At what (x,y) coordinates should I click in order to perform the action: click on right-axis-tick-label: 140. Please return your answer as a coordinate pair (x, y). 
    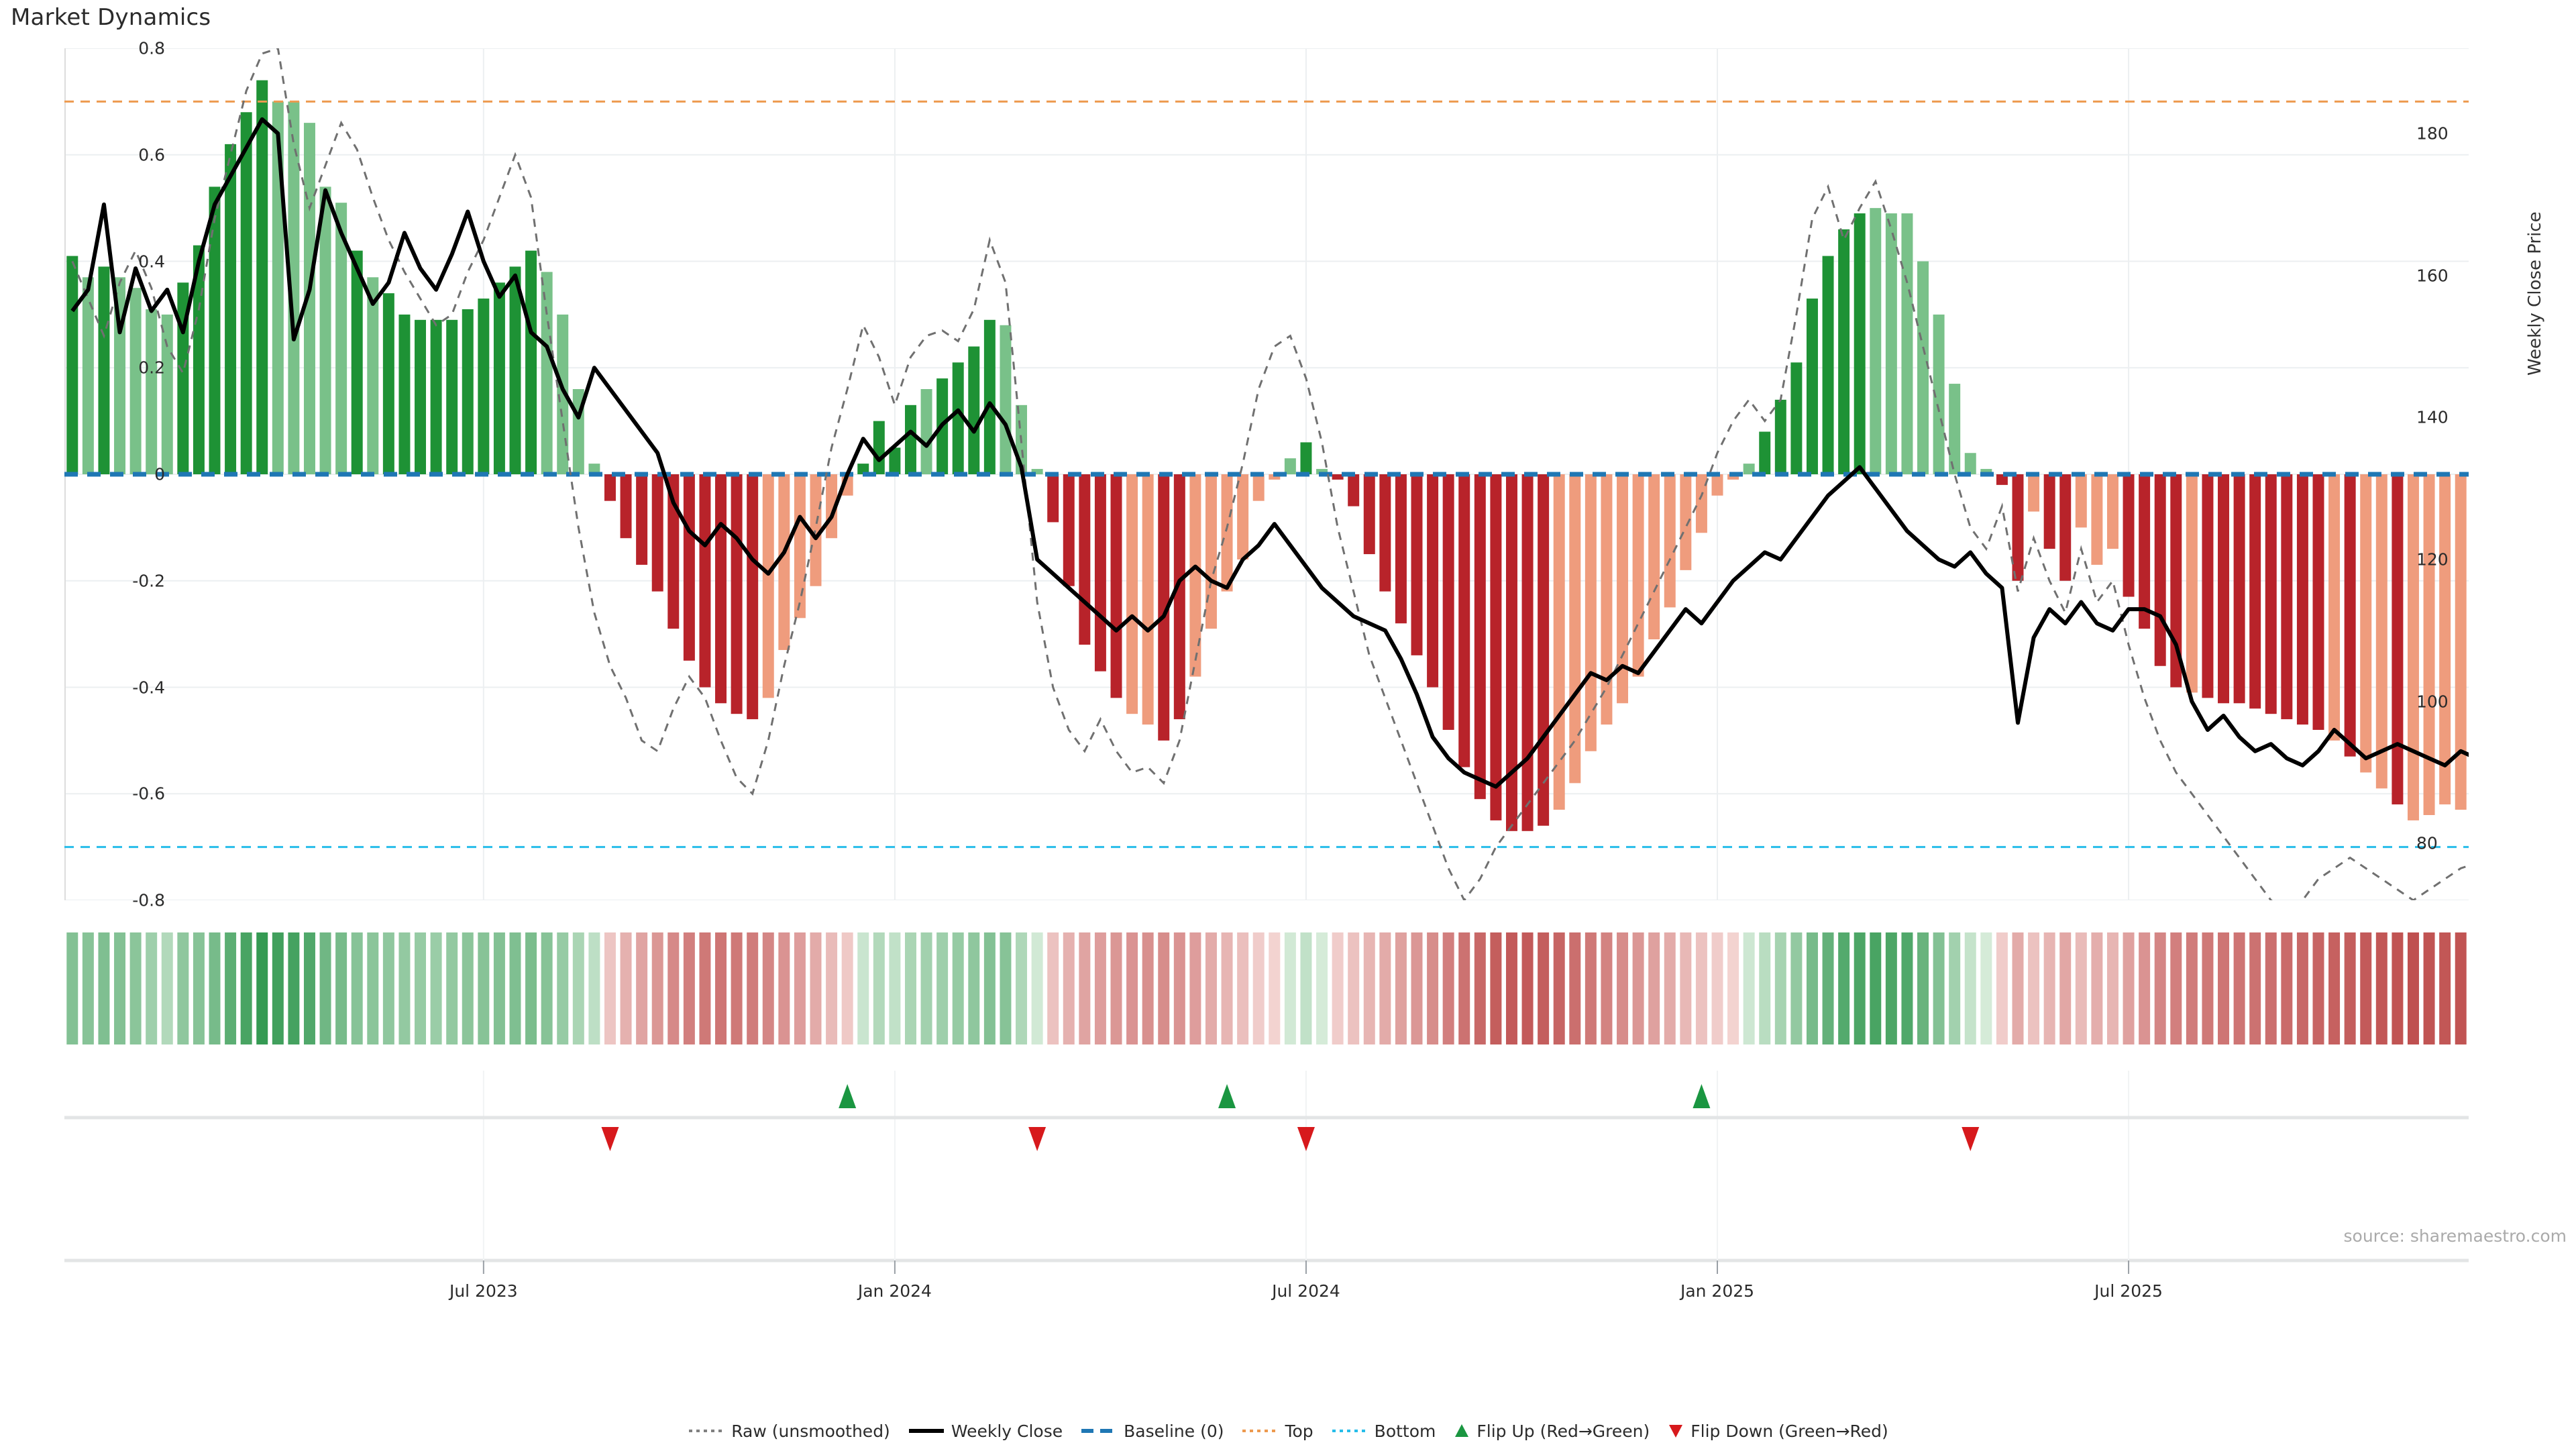
    Looking at the image, I should click on (2432, 417).